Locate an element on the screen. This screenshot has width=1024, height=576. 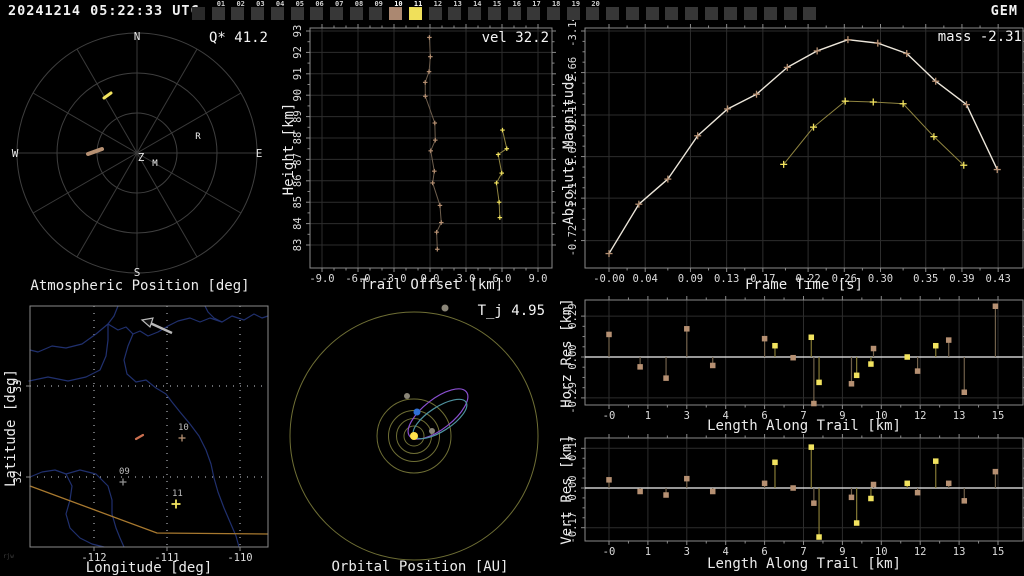
planet-jupiter is located at coordinates (445, 308).